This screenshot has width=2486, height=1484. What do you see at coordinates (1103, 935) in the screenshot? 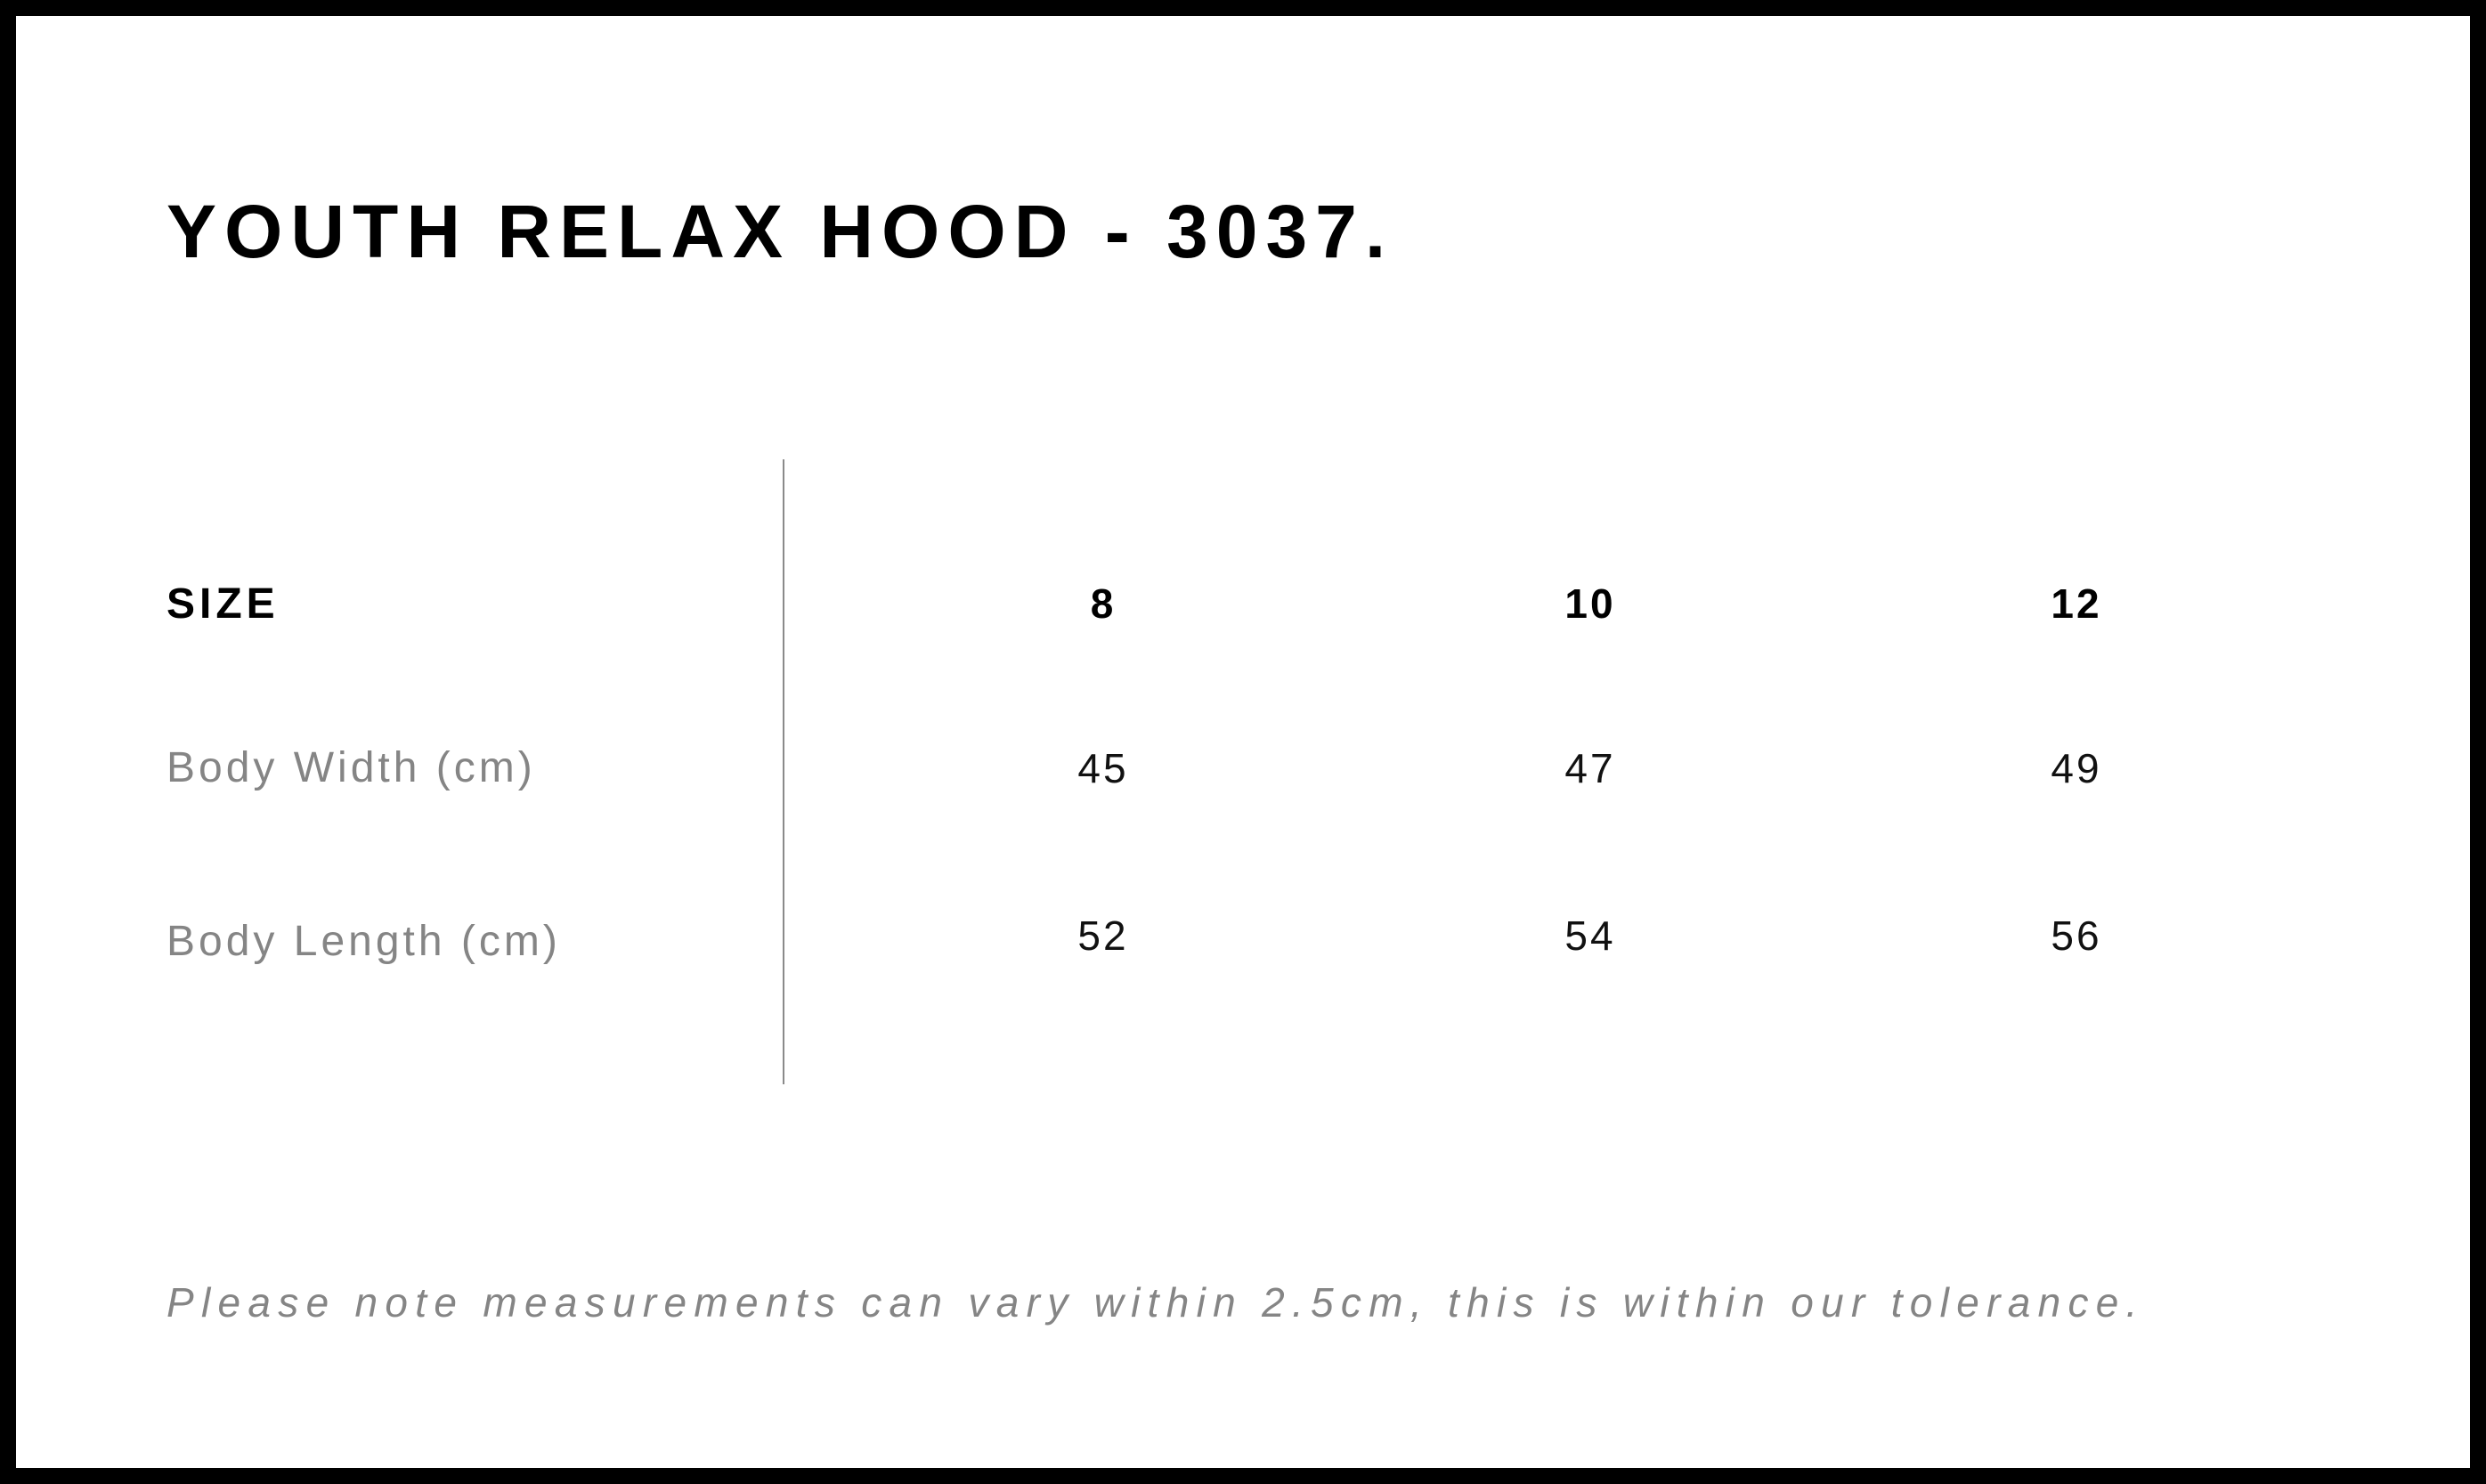
I see `body-length-8: 52` at bounding box center [1103, 935].